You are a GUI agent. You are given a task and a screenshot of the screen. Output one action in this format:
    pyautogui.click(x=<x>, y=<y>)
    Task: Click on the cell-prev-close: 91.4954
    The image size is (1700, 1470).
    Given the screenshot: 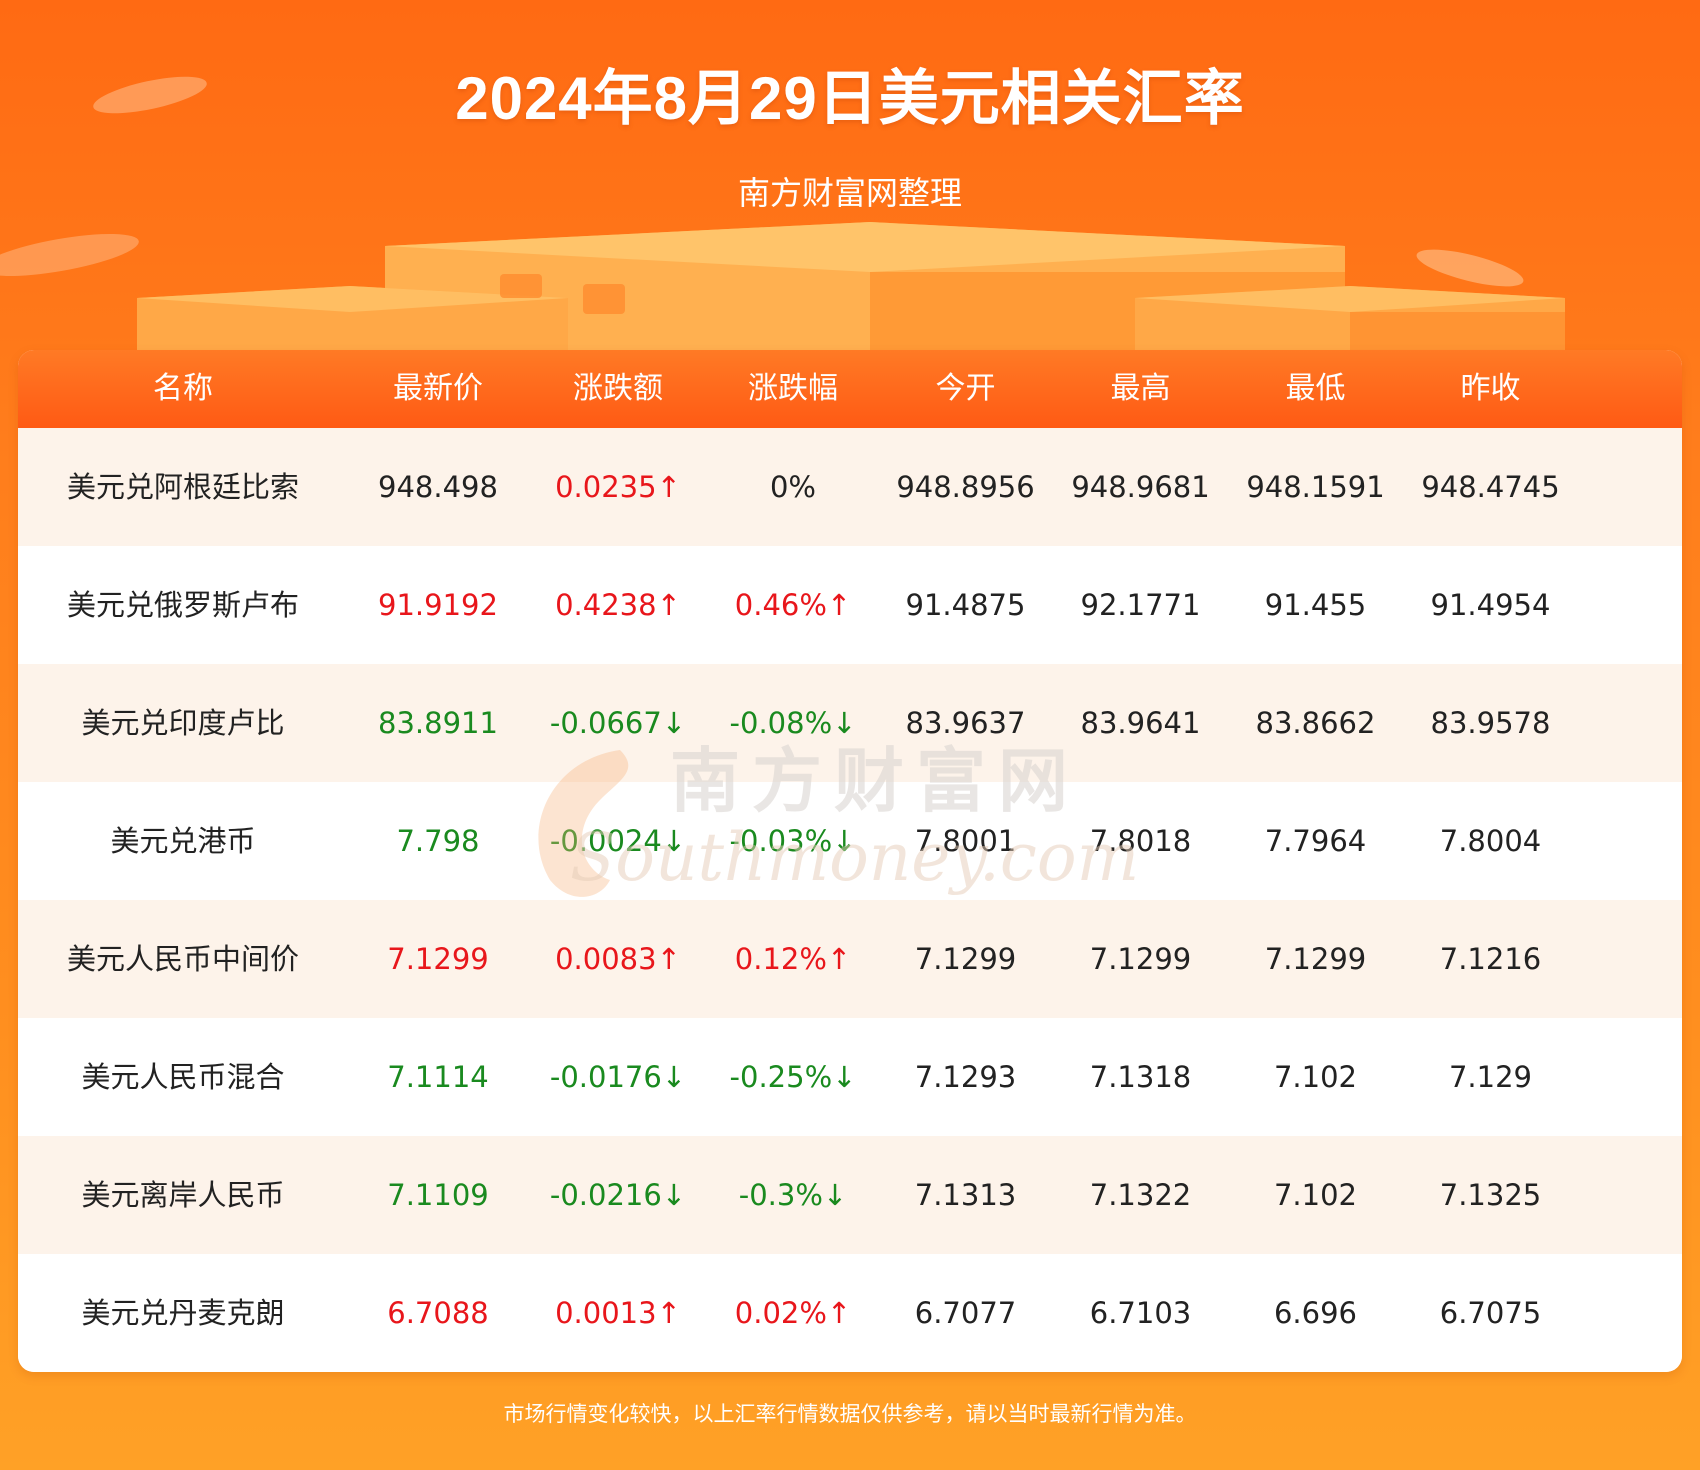 What is the action you would take?
    pyautogui.click(x=1490, y=605)
    